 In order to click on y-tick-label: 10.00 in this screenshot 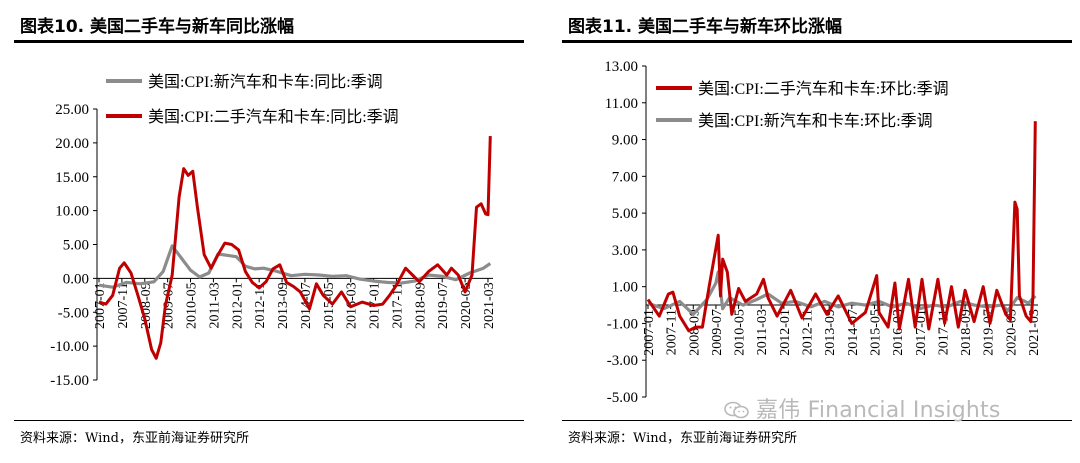, I will do `click(72, 212)`.